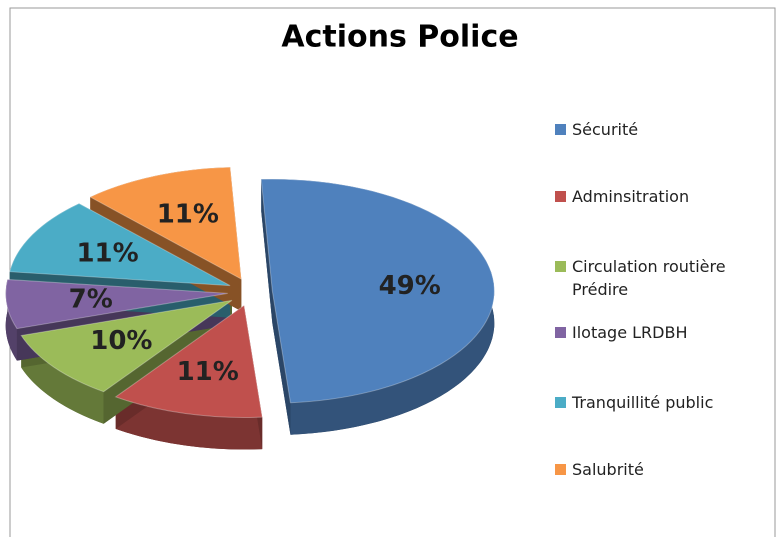 This screenshot has width=784, height=537. Describe the element at coordinates (649, 278) in the screenshot. I see `legend-label: Circulation routière Prédire` at that location.